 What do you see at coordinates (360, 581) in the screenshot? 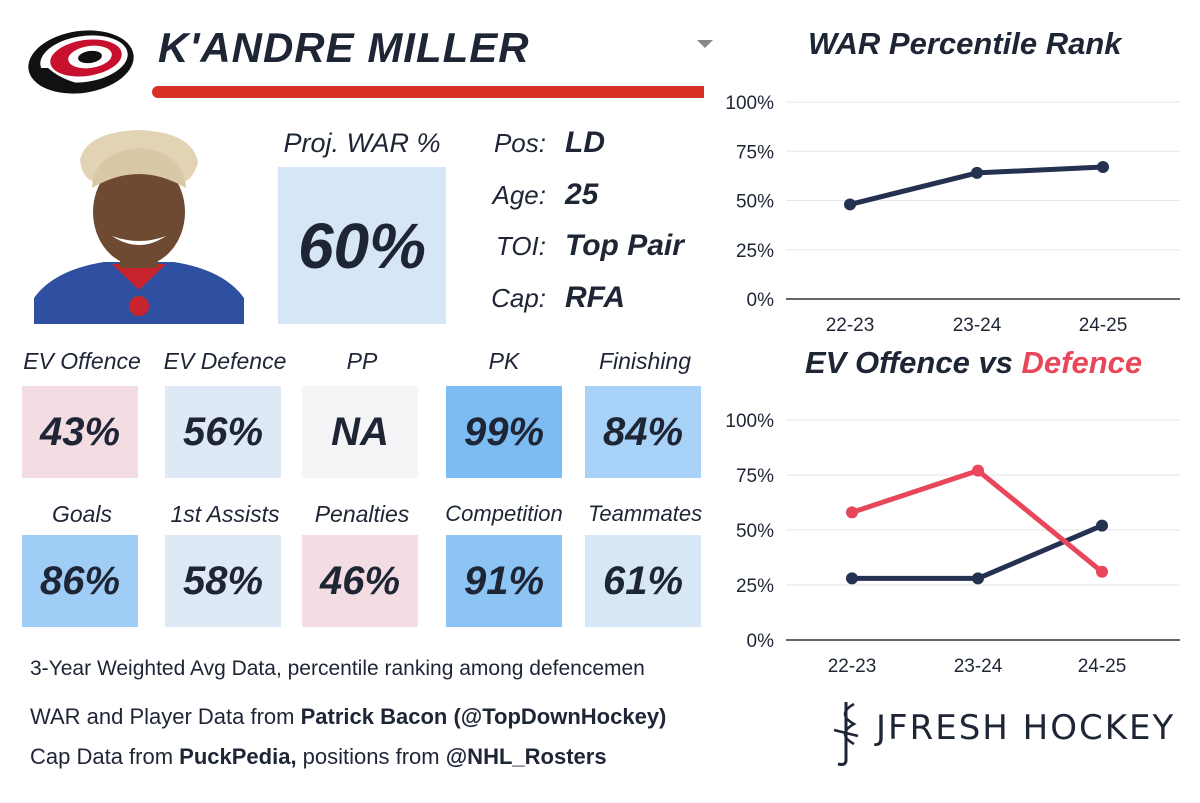
I see `tile-penalties: 46%` at bounding box center [360, 581].